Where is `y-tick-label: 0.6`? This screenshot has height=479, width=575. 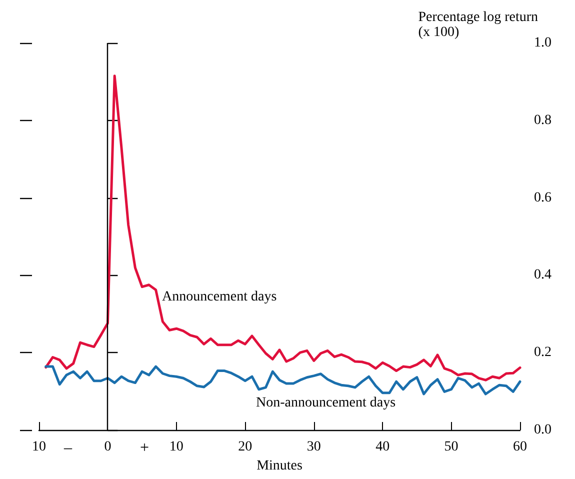
y-tick-label: 0.6 is located at coordinates (543, 198).